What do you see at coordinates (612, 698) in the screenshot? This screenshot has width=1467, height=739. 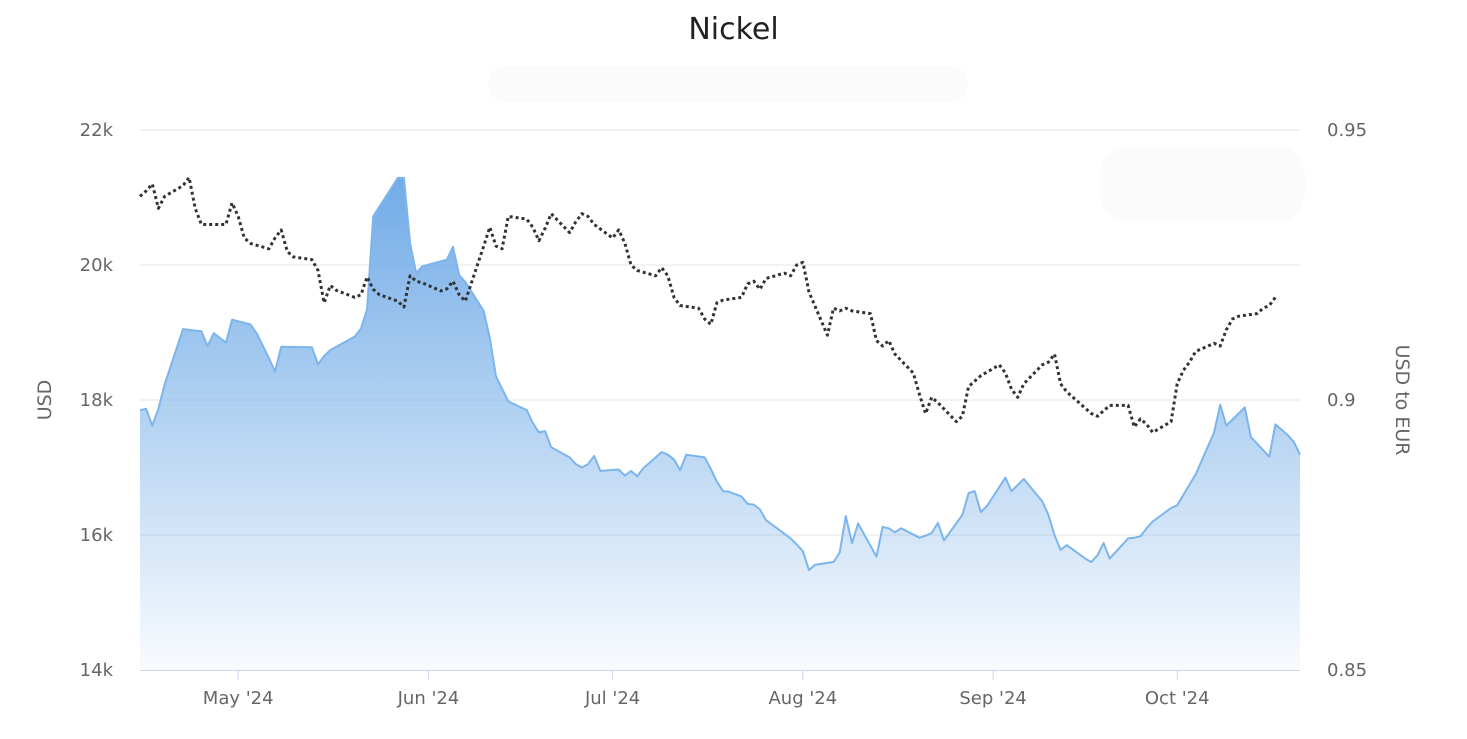 I see `x-tick-label: Jul '24` at bounding box center [612, 698].